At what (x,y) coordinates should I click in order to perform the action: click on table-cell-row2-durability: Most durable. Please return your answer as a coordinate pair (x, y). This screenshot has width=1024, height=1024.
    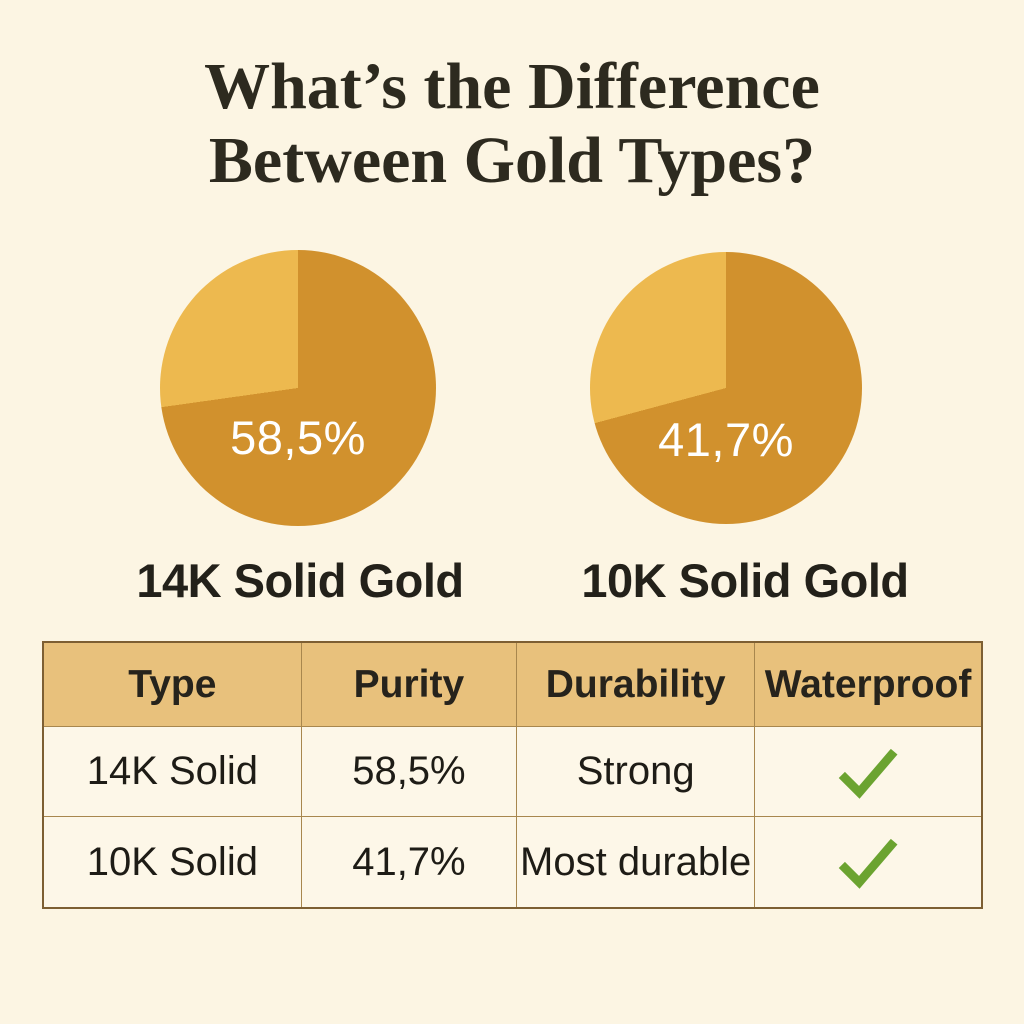
    Looking at the image, I should click on (636, 862).